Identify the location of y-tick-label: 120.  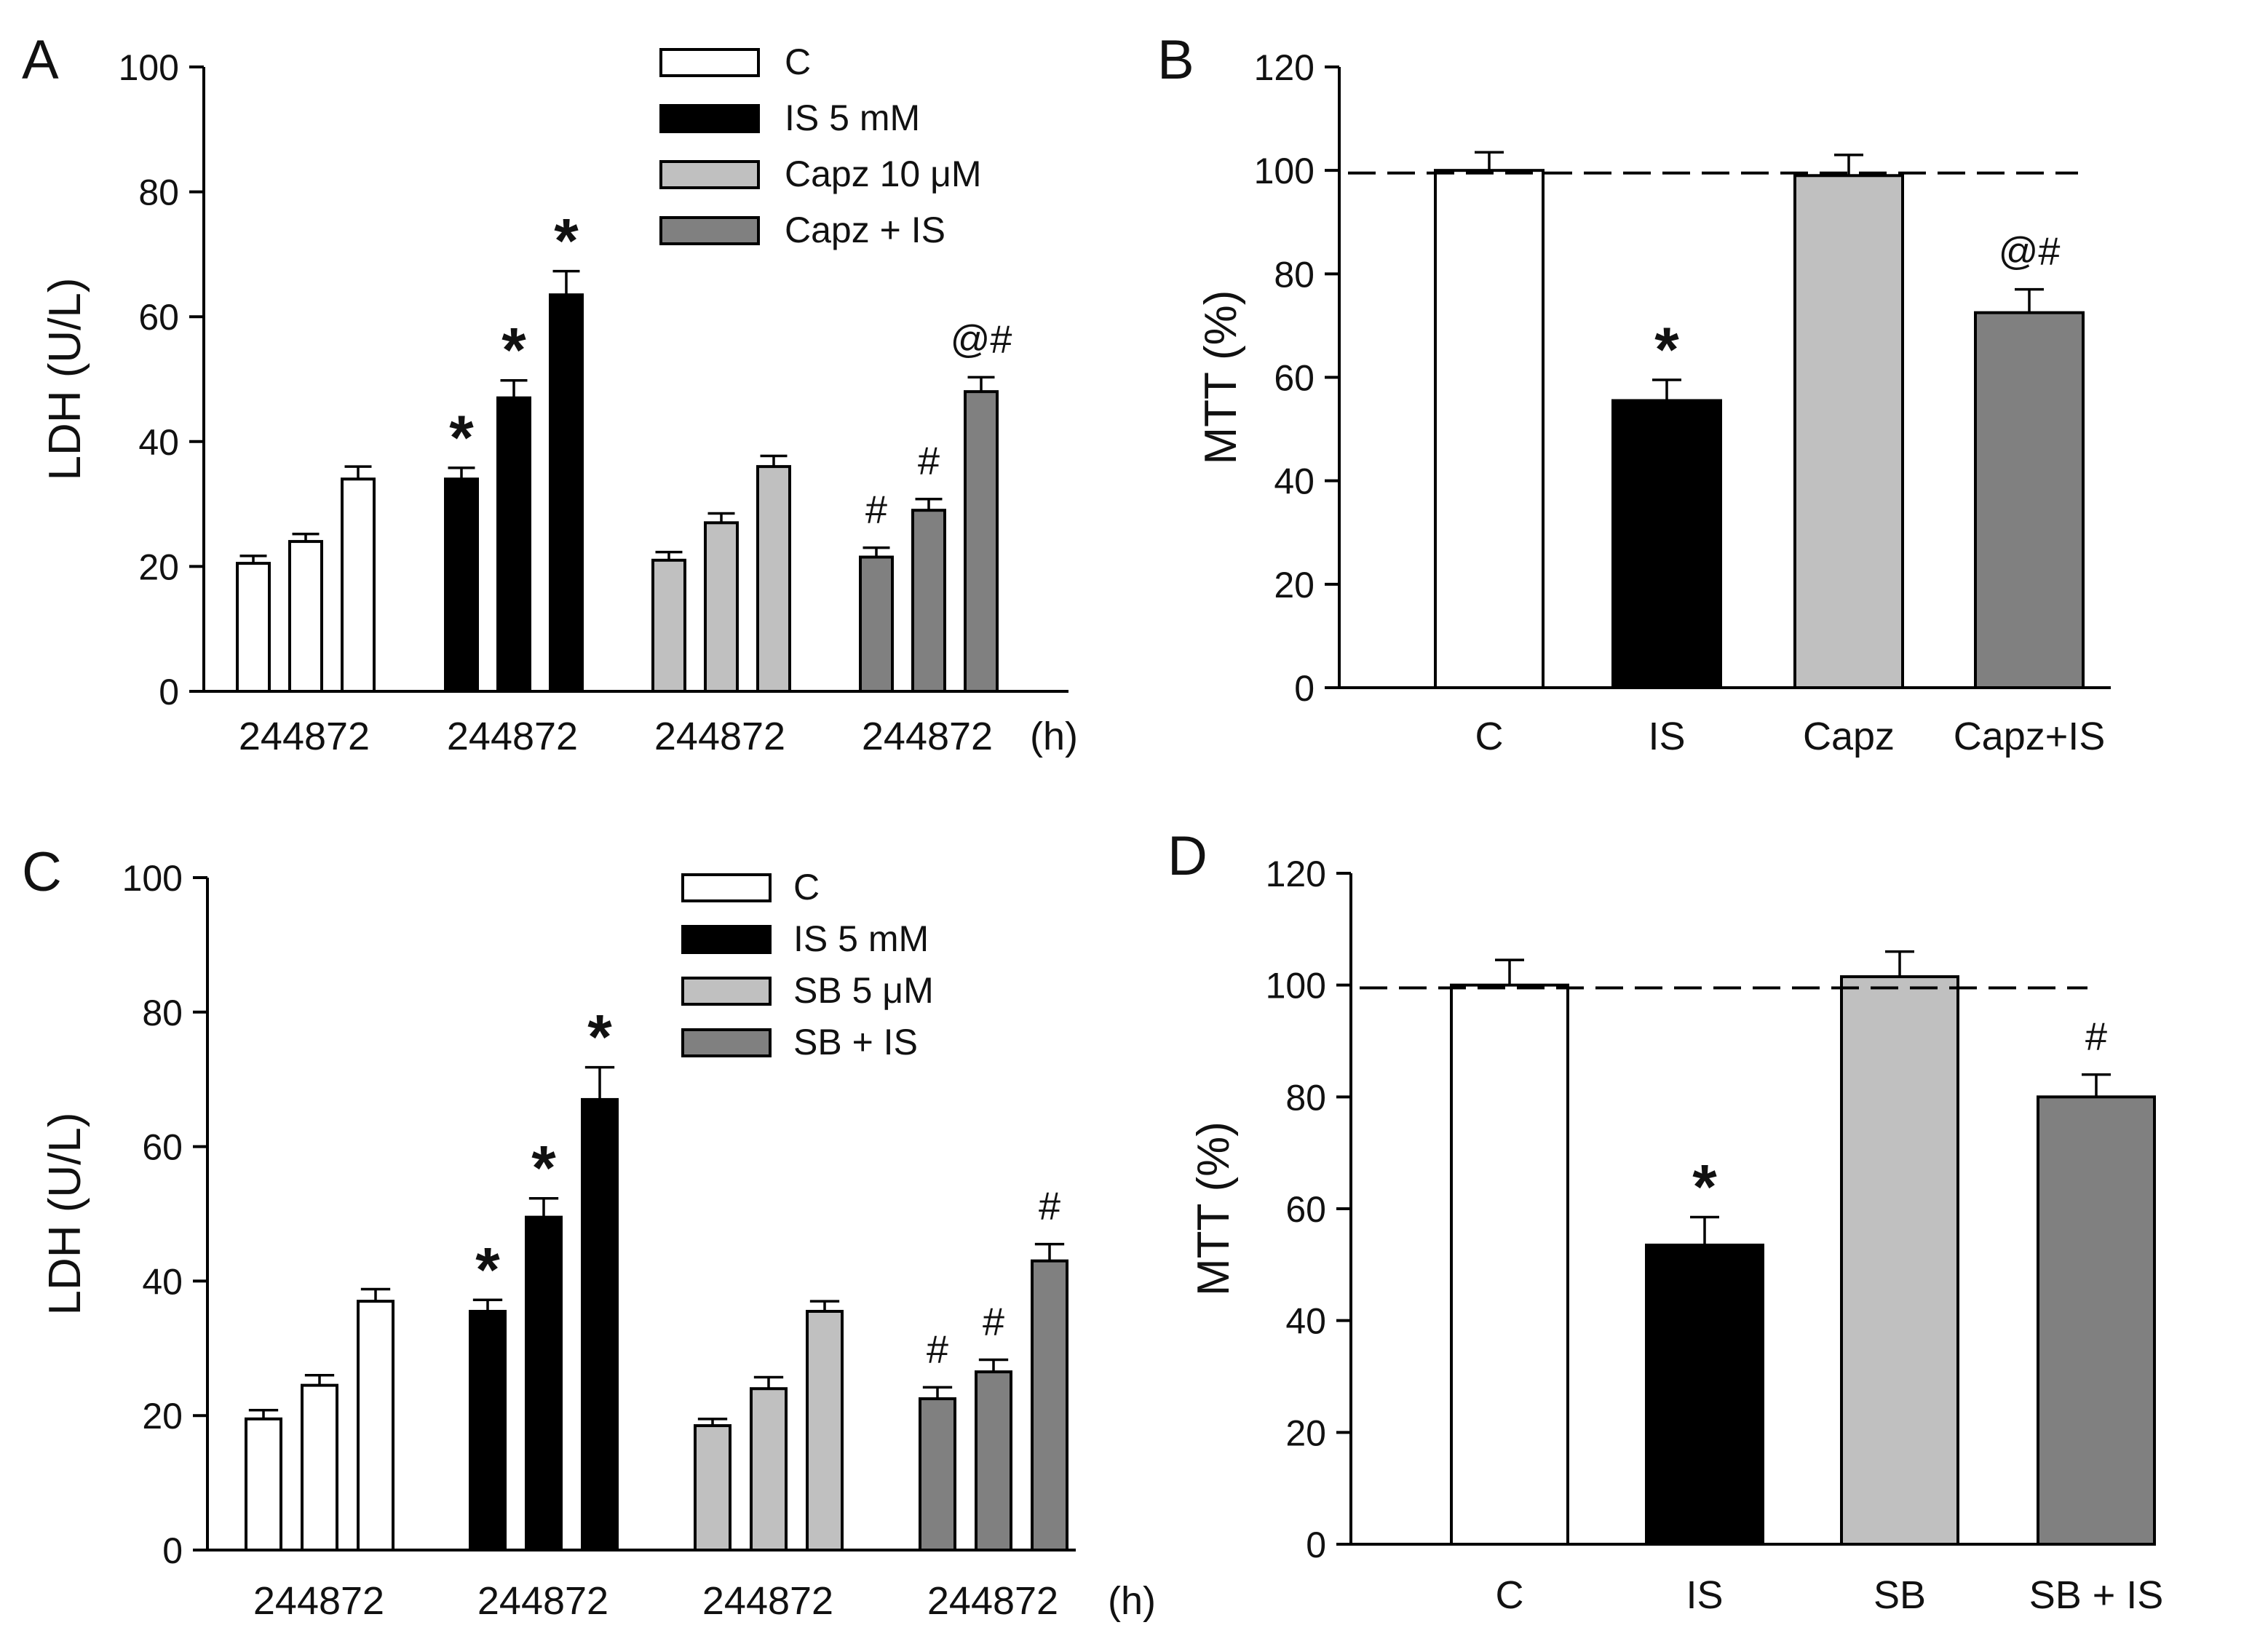
(1284, 67).